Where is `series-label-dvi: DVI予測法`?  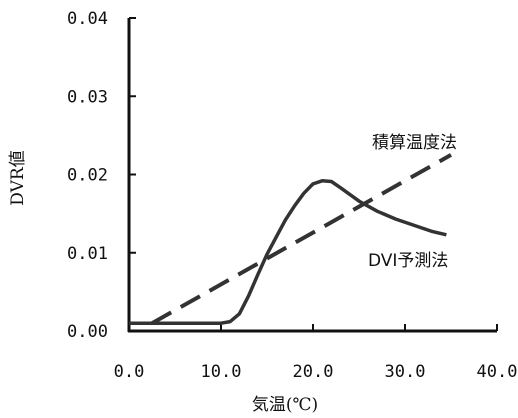
series-label-dvi: DVI予測法 is located at coordinates (408, 261).